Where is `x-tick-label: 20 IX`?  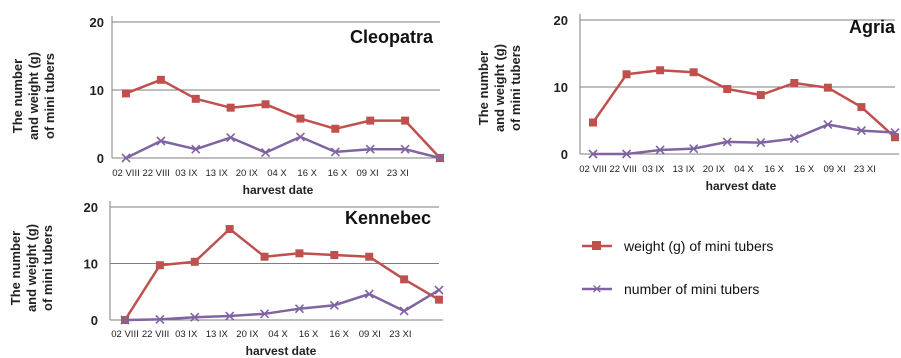 x-tick-label: 20 IX is located at coordinates (247, 173).